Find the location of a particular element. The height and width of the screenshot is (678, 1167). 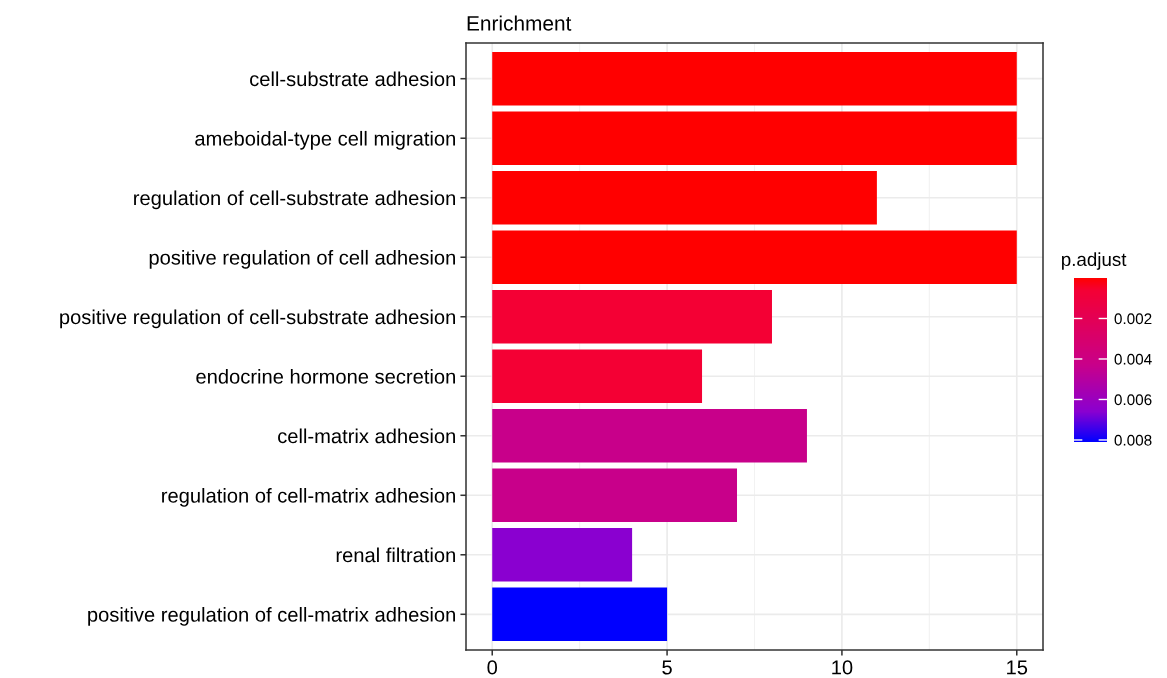

y-tick-label: ameboidal-type cell migration is located at coordinates (325, 140).